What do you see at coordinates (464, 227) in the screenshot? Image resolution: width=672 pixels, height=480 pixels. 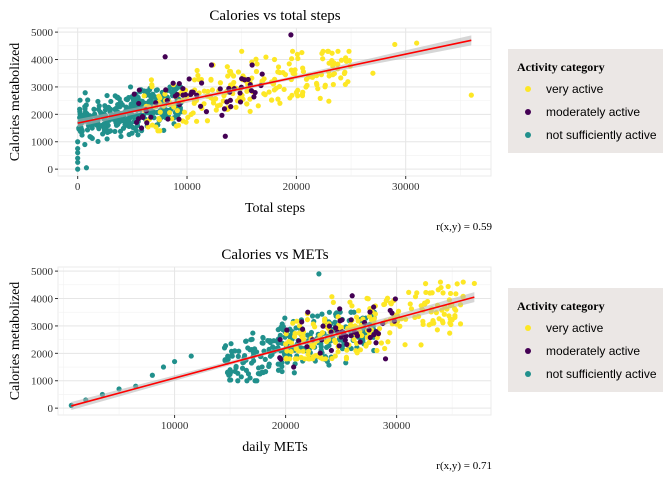 I see `correlation-annotation: r(x,y) = 0.59` at bounding box center [464, 227].